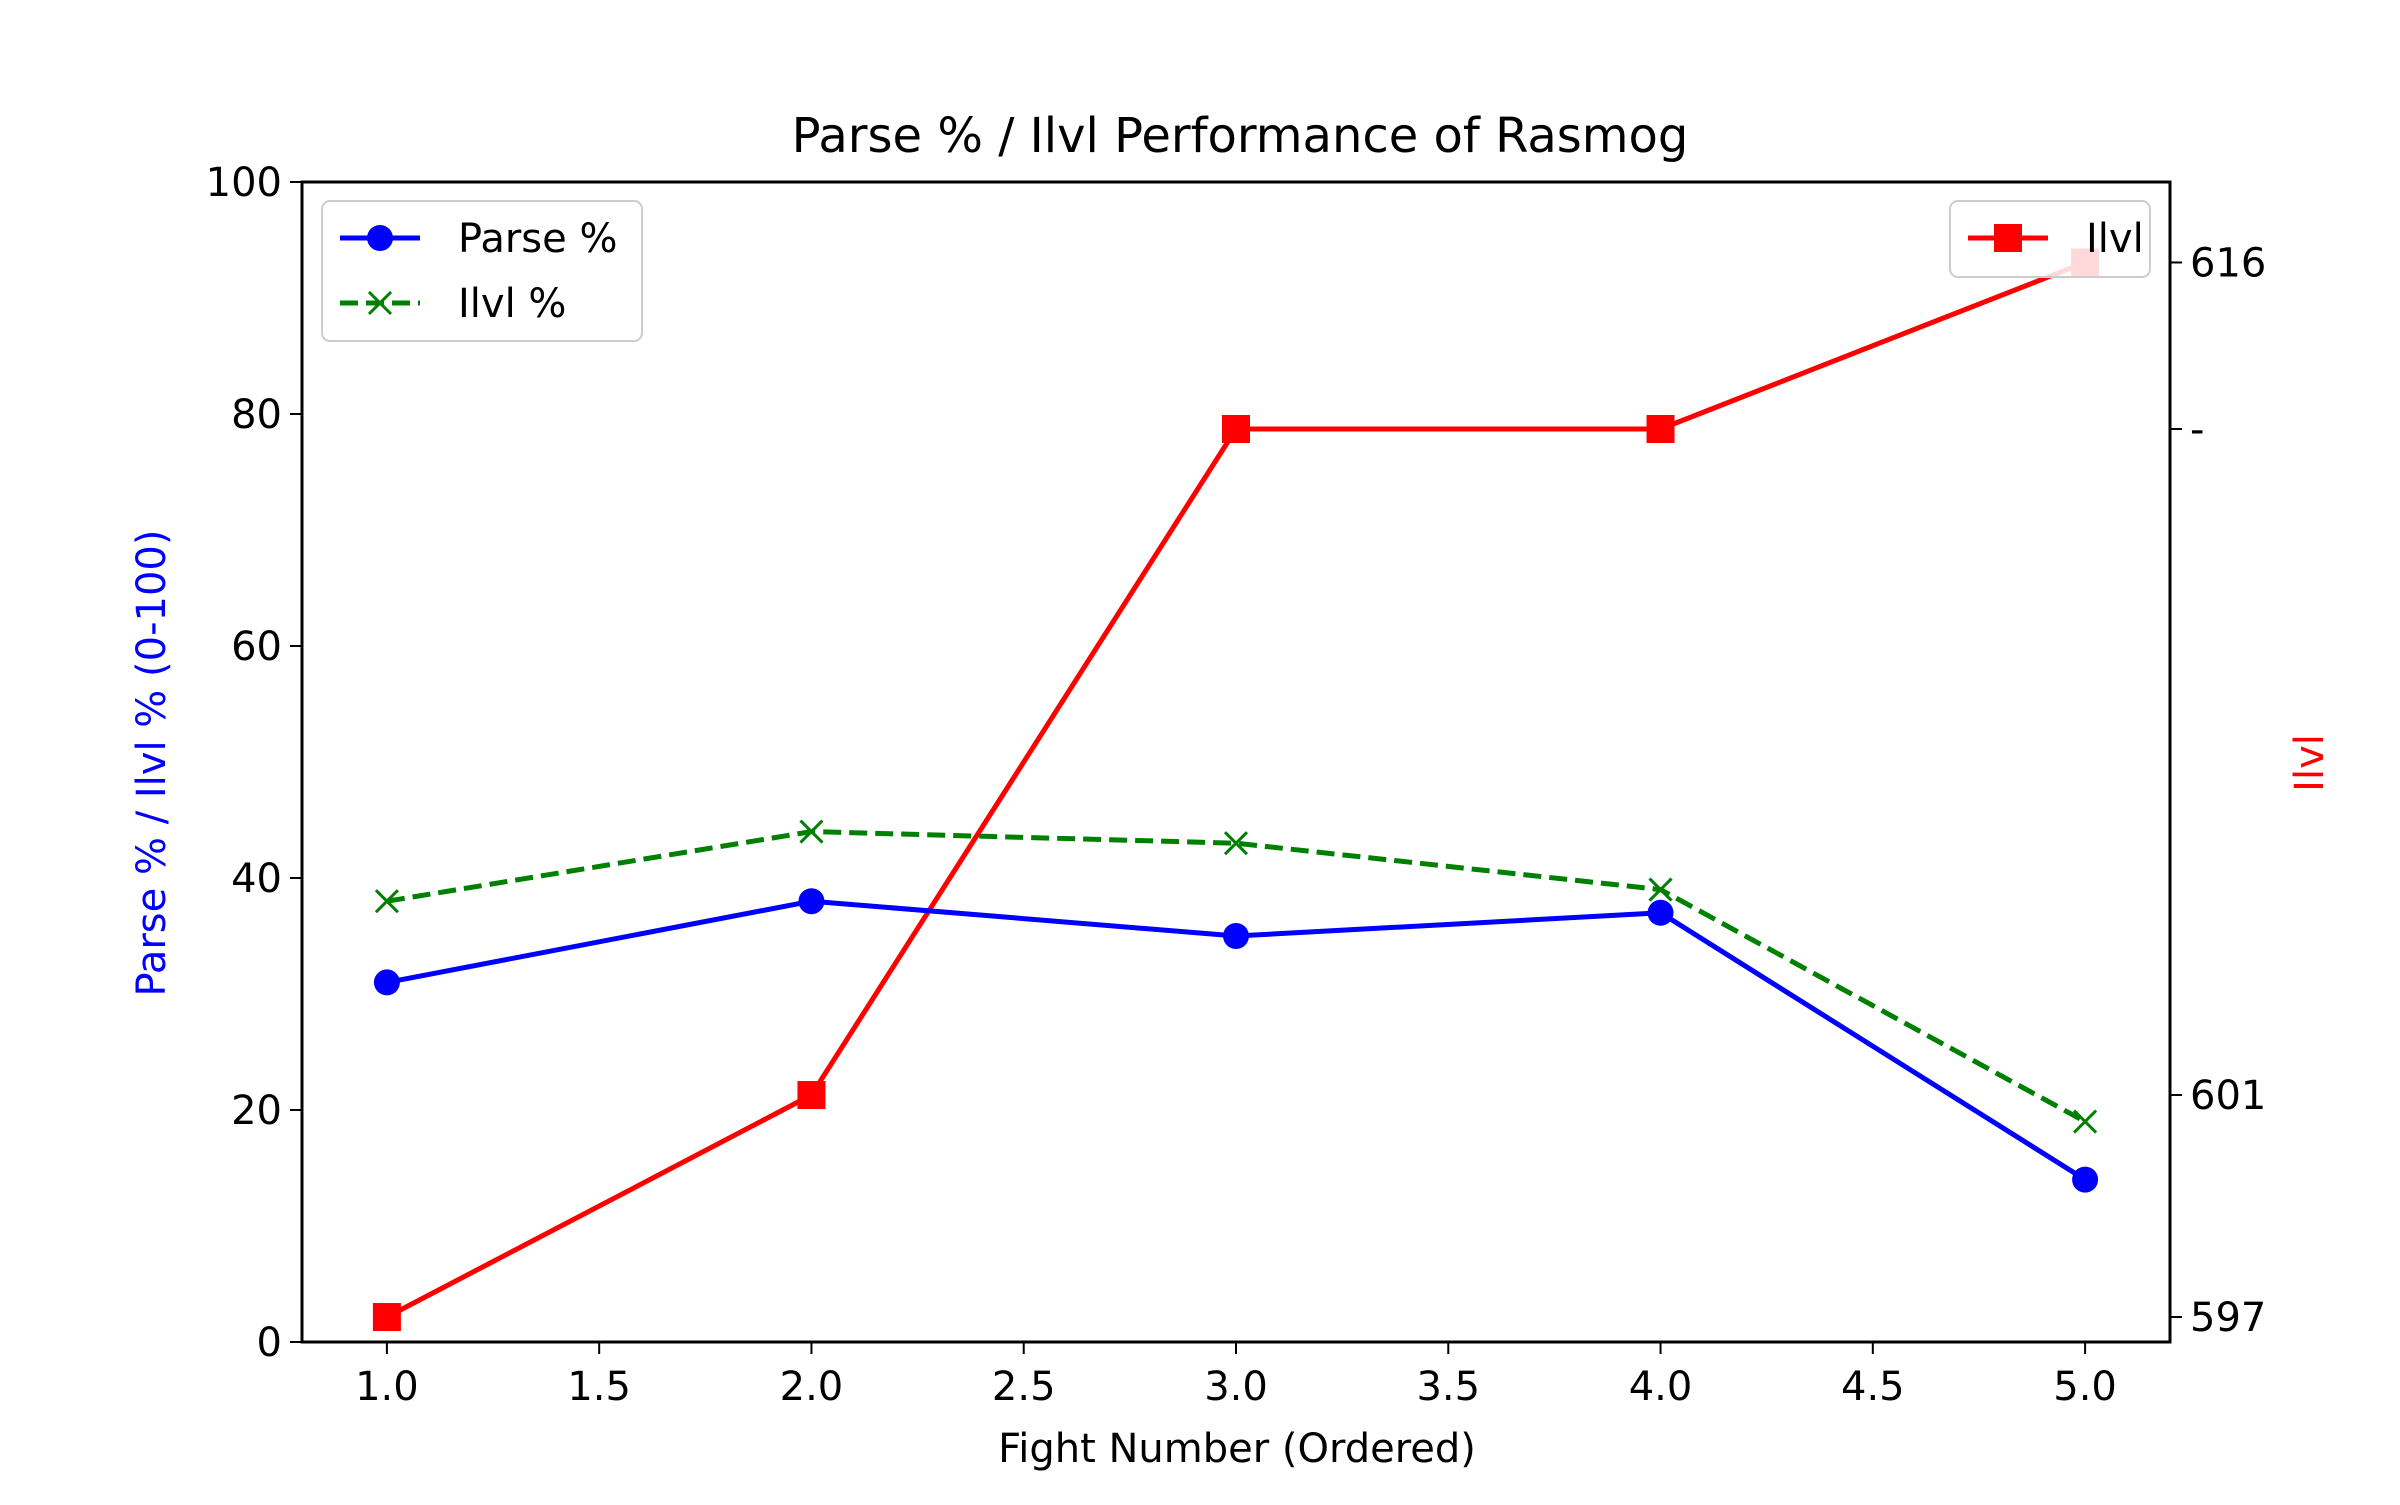 This screenshot has height=1505, width=2400. Describe the element at coordinates (1448, 1387) in the screenshot. I see `x-tick-label: 3.5` at that location.